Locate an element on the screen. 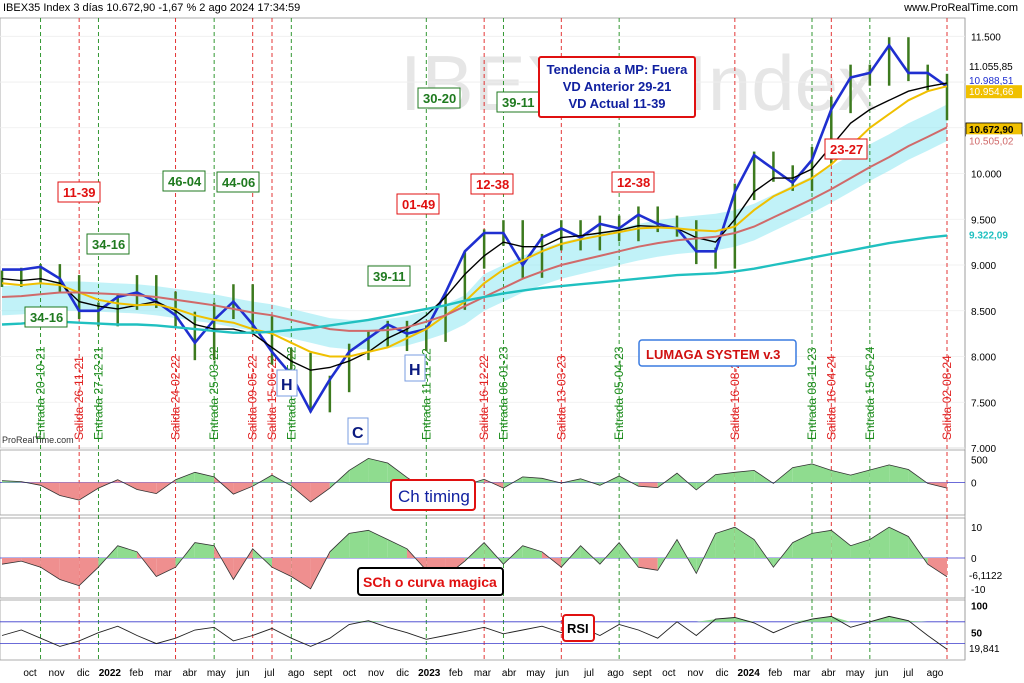 The width and height of the screenshot is (1024, 683). osc-y-tick: 0 is located at coordinates (974, 484).